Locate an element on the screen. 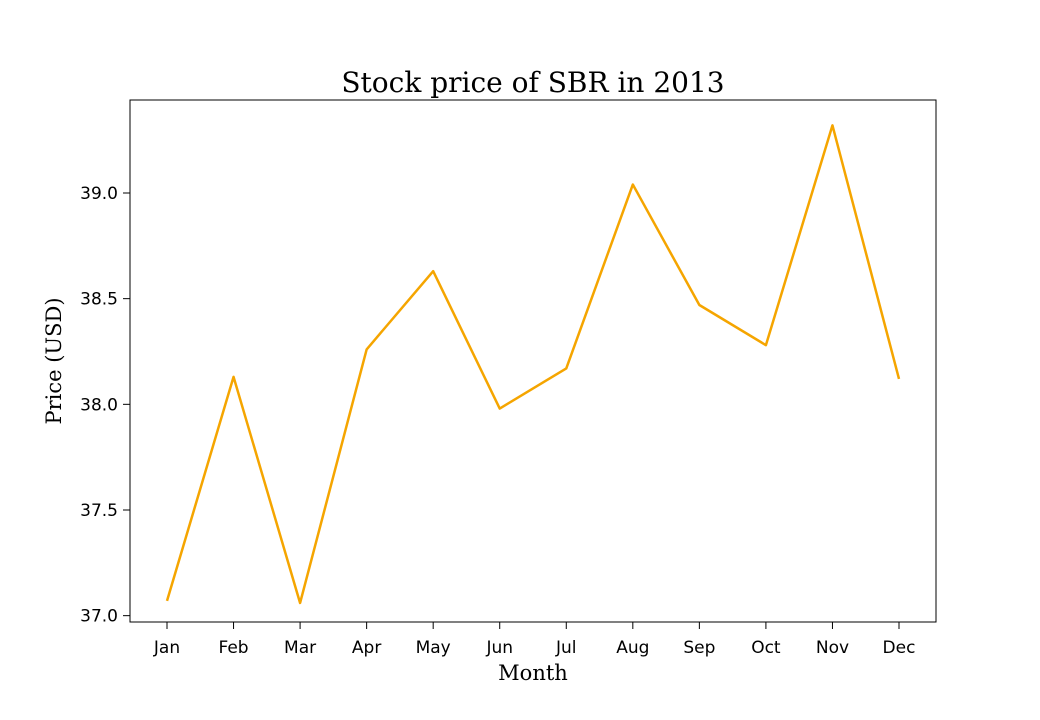  y-tick-label: 37.5 is located at coordinates (99, 511).